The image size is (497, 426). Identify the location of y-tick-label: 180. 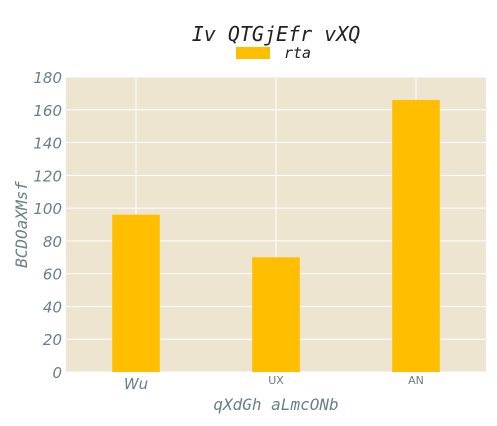
(47, 78).